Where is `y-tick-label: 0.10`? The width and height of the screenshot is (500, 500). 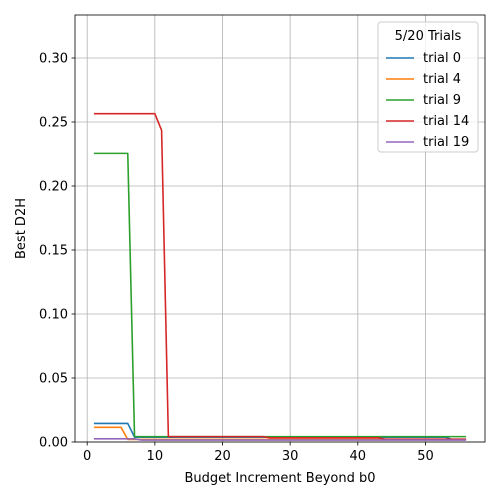 y-tick-label: 0.10 is located at coordinates (53, 315).